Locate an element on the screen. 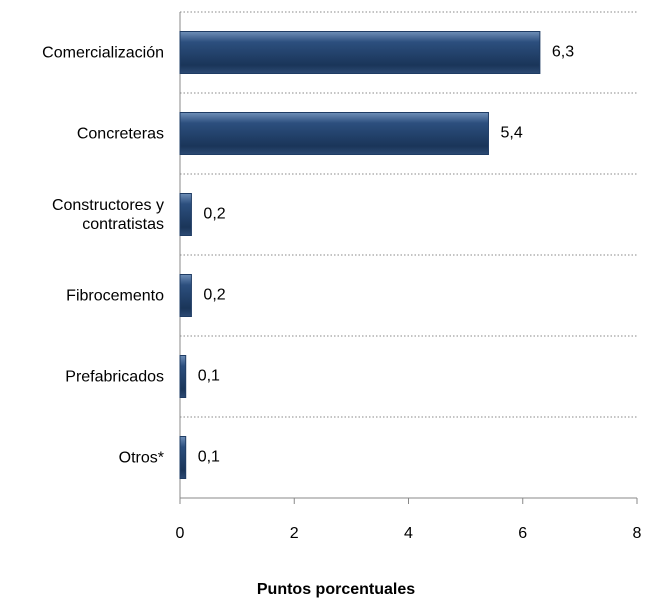 The height and width of the screenshot is (601, 656). category-label: Fibrocemento is located at coordinates (115, 295).